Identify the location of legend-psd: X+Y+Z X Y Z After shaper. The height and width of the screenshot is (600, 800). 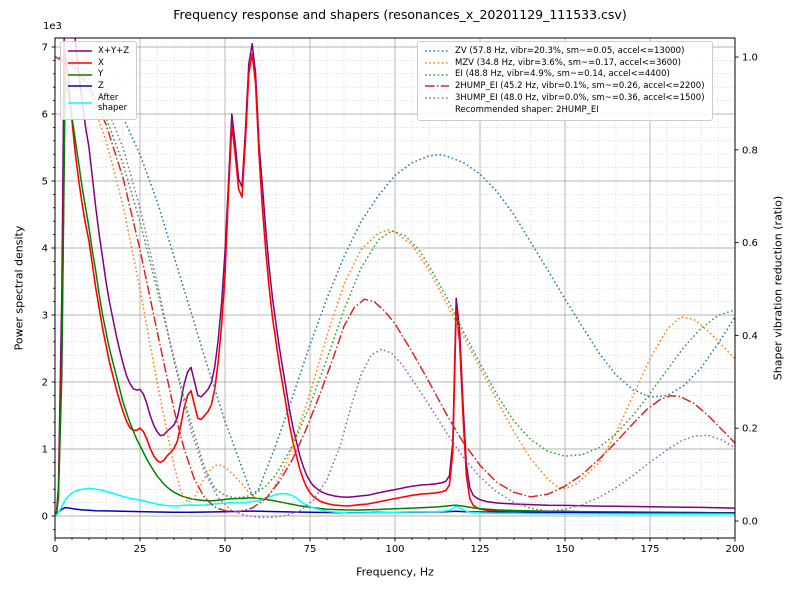
(99, 80).